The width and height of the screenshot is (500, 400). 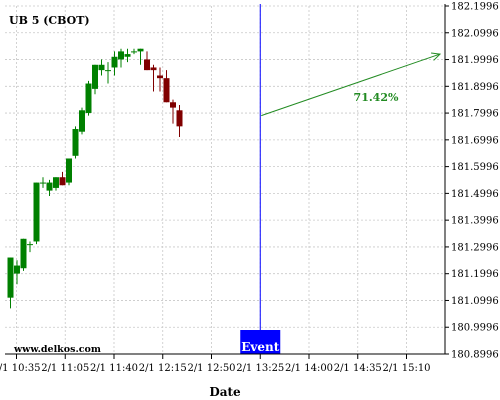 What do you see at coordinates (260, 368) in the screenshot?
I see `x-tick-label: 2/1 13:25` at bounding box center [260, 368].